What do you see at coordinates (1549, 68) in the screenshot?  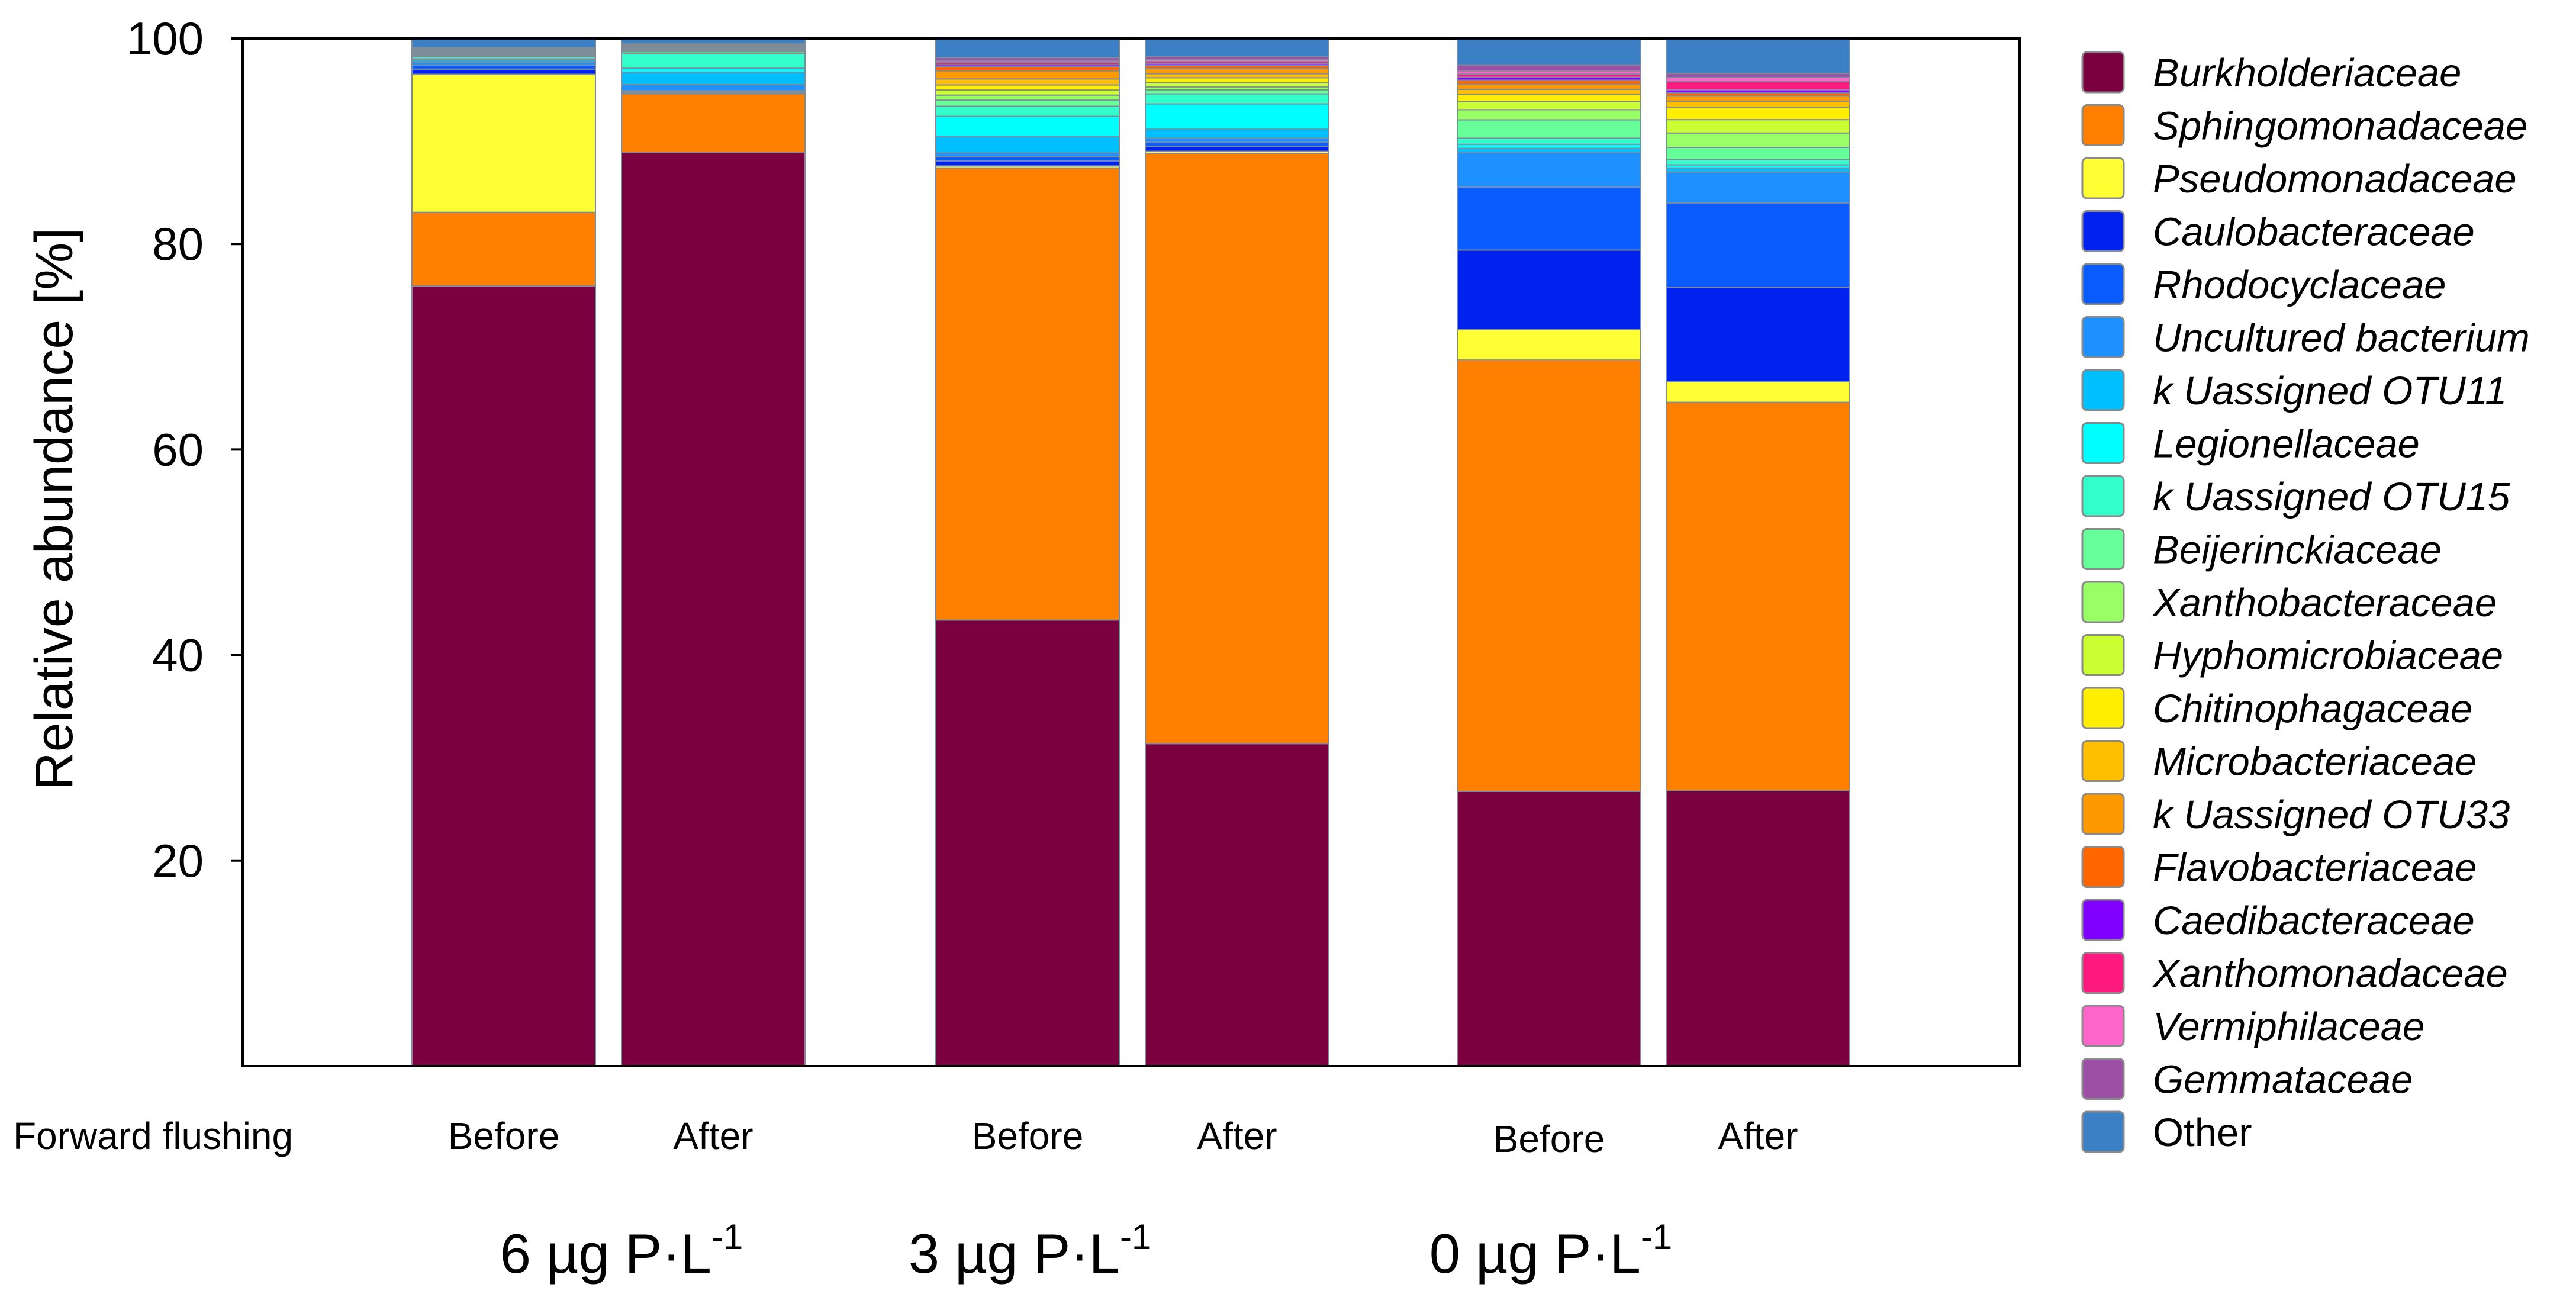 I see `bar-5-gemmataceae` at bounding box center [1549, 68].